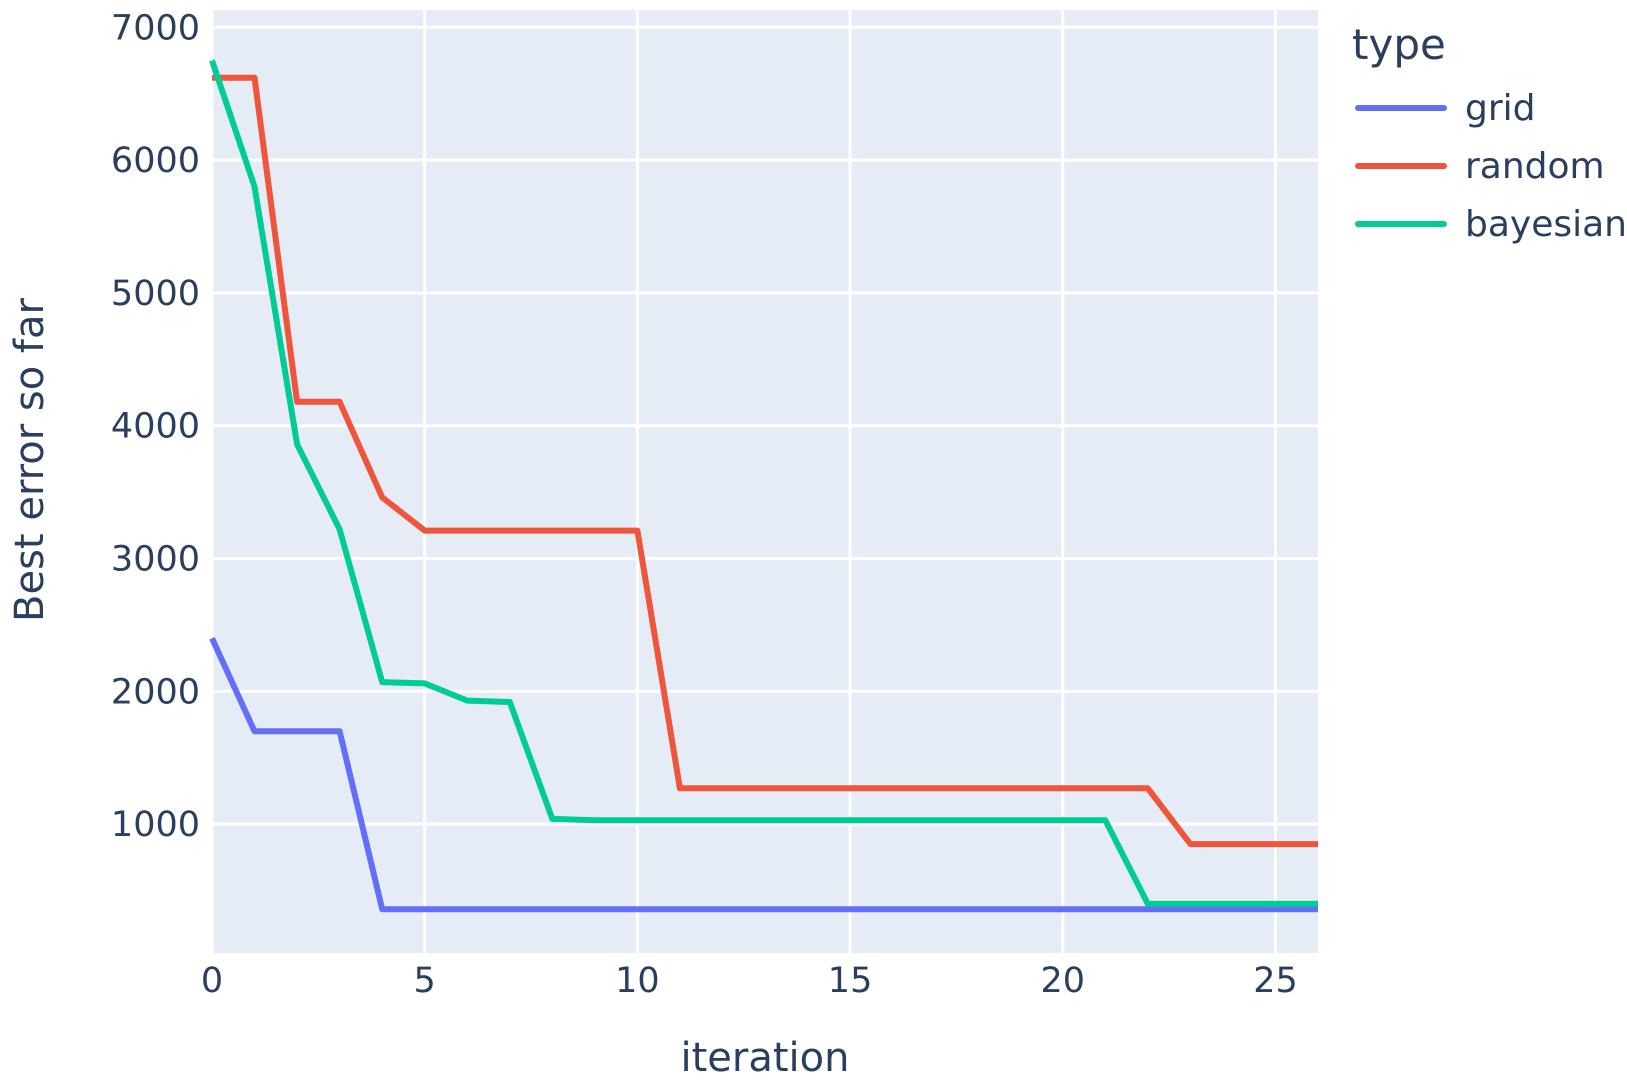 This screenshot has width=1627, height=1086. I want to click on y-tick-label: 5000, so click(155, 294).